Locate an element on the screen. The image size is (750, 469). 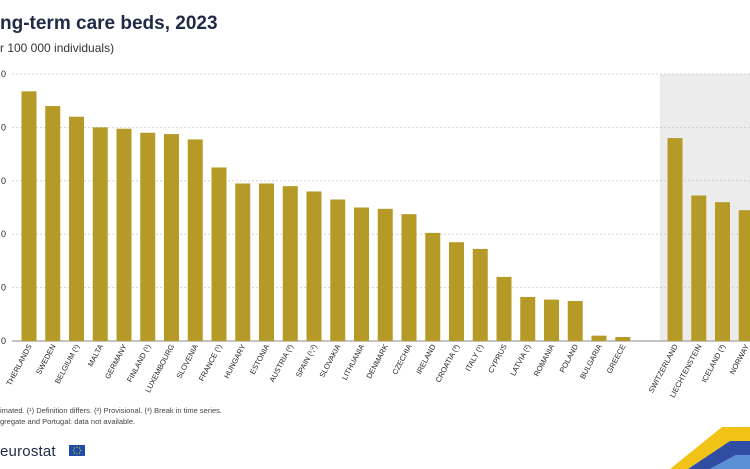
eurostat-logo: eurostat is located at coordinates (28, 451).